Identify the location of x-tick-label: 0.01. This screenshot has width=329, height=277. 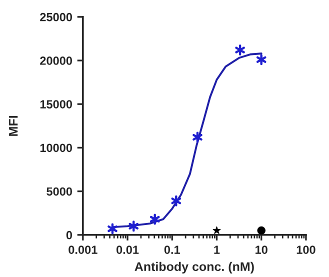
(127, 250).